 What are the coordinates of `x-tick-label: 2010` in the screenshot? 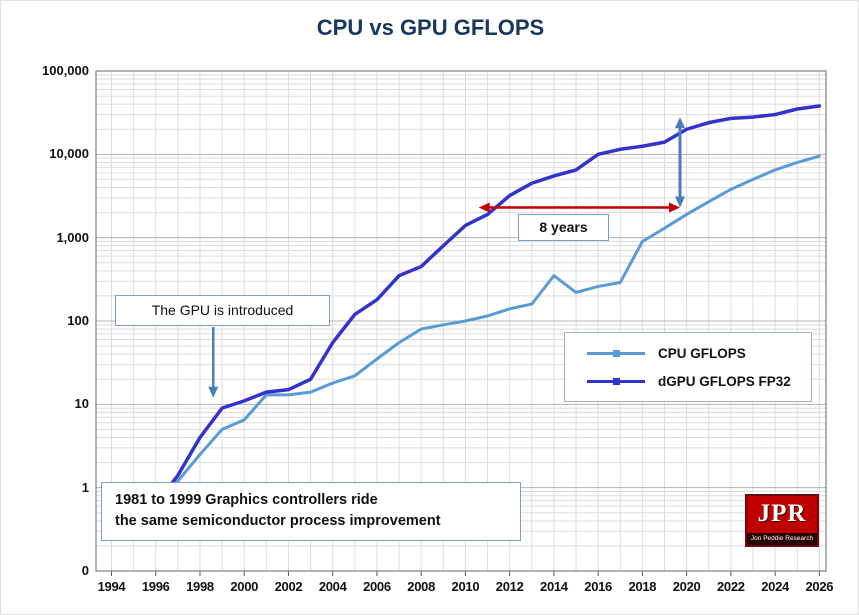 It's located at (465, 586).